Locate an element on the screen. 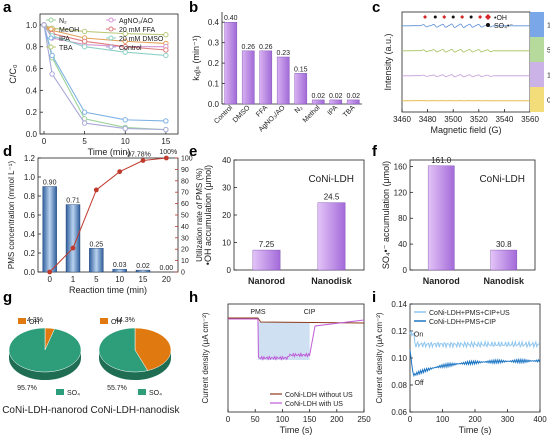 The width and height of the screenshot is (550, 443). x-tick-label: DMSO is located at coordinates (242, 114).